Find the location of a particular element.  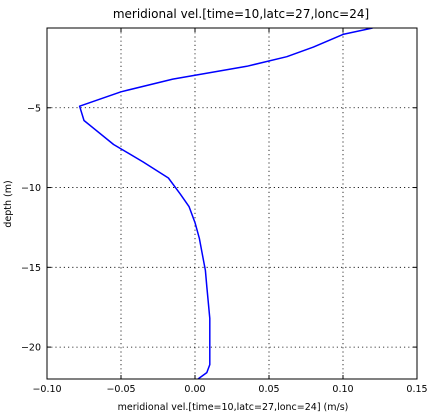

y-tick-label: −10 is located at coordinates (31, 188).